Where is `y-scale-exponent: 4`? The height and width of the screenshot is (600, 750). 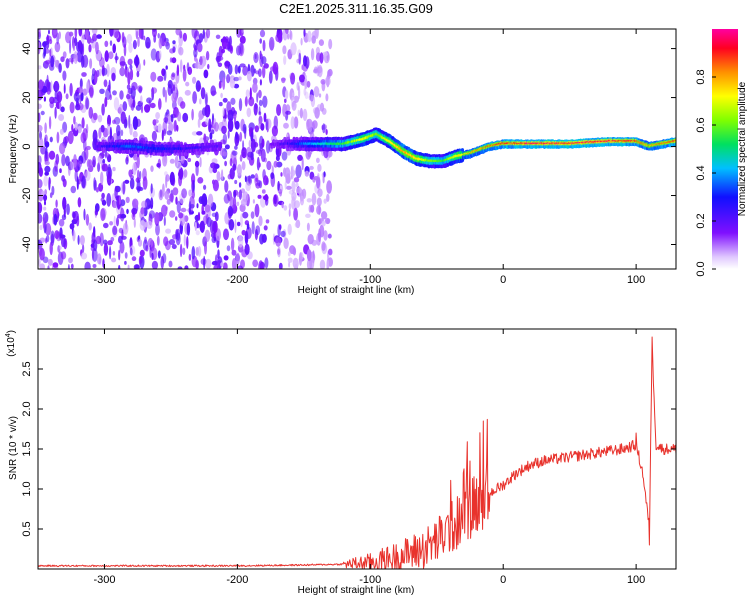 y-scale-exponent: 4 is located at coordinates (8, 335).